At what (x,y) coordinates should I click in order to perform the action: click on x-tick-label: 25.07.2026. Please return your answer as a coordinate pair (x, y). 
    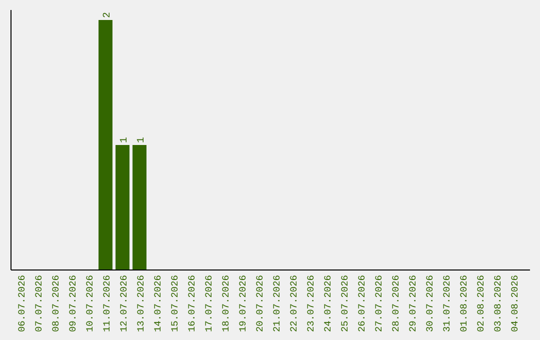
    Looking at the image, I should click on (345, 303).